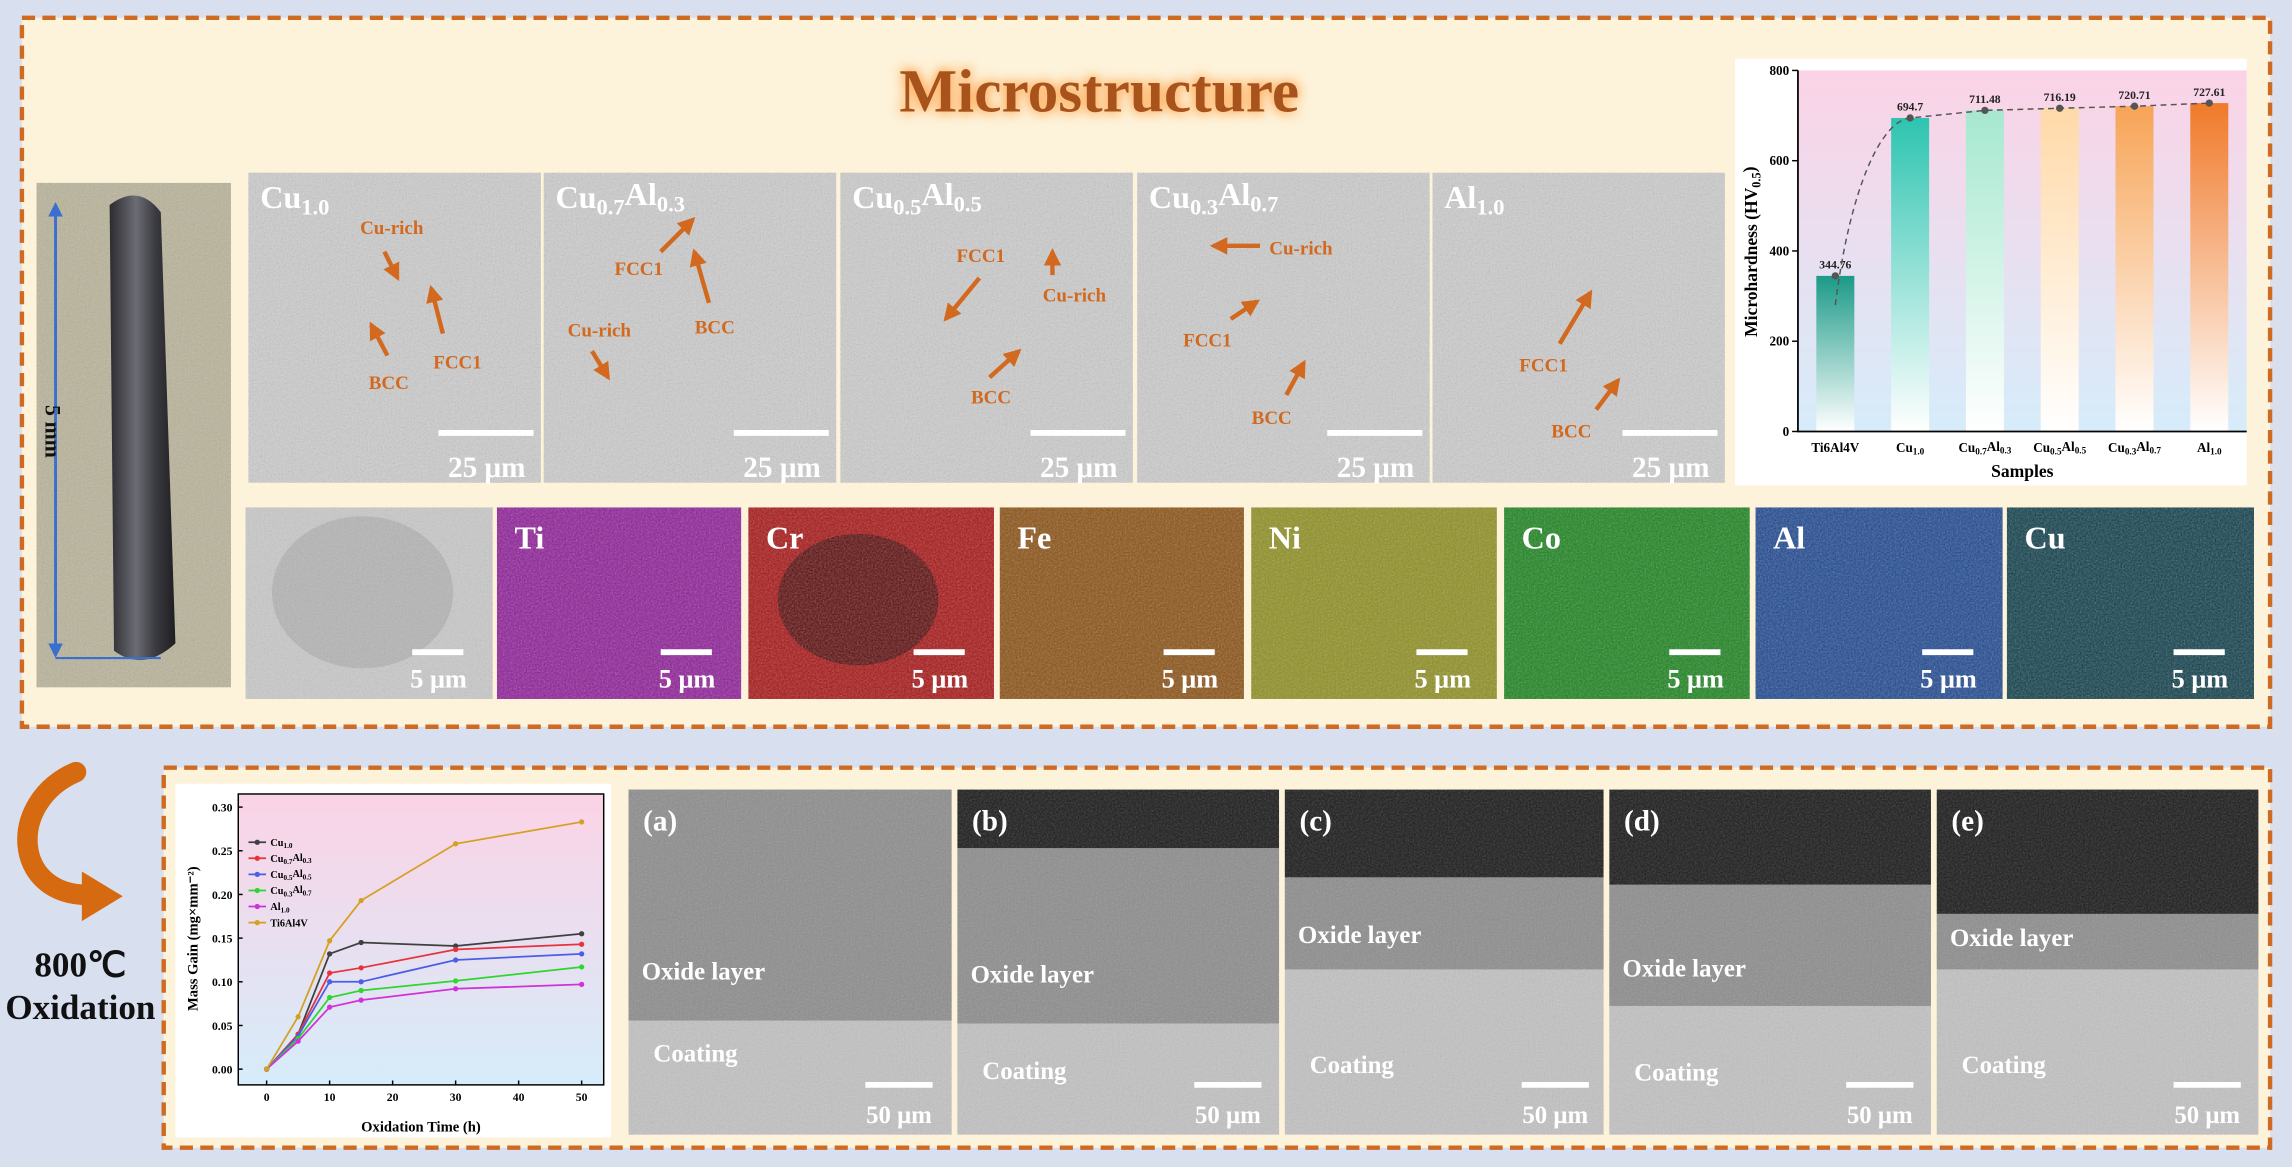 The height and width of the screenshot is (1167, 2292). Describe the element at coordinates (1789, 537) in the screenshot. I see `element-label: Al` at that location.